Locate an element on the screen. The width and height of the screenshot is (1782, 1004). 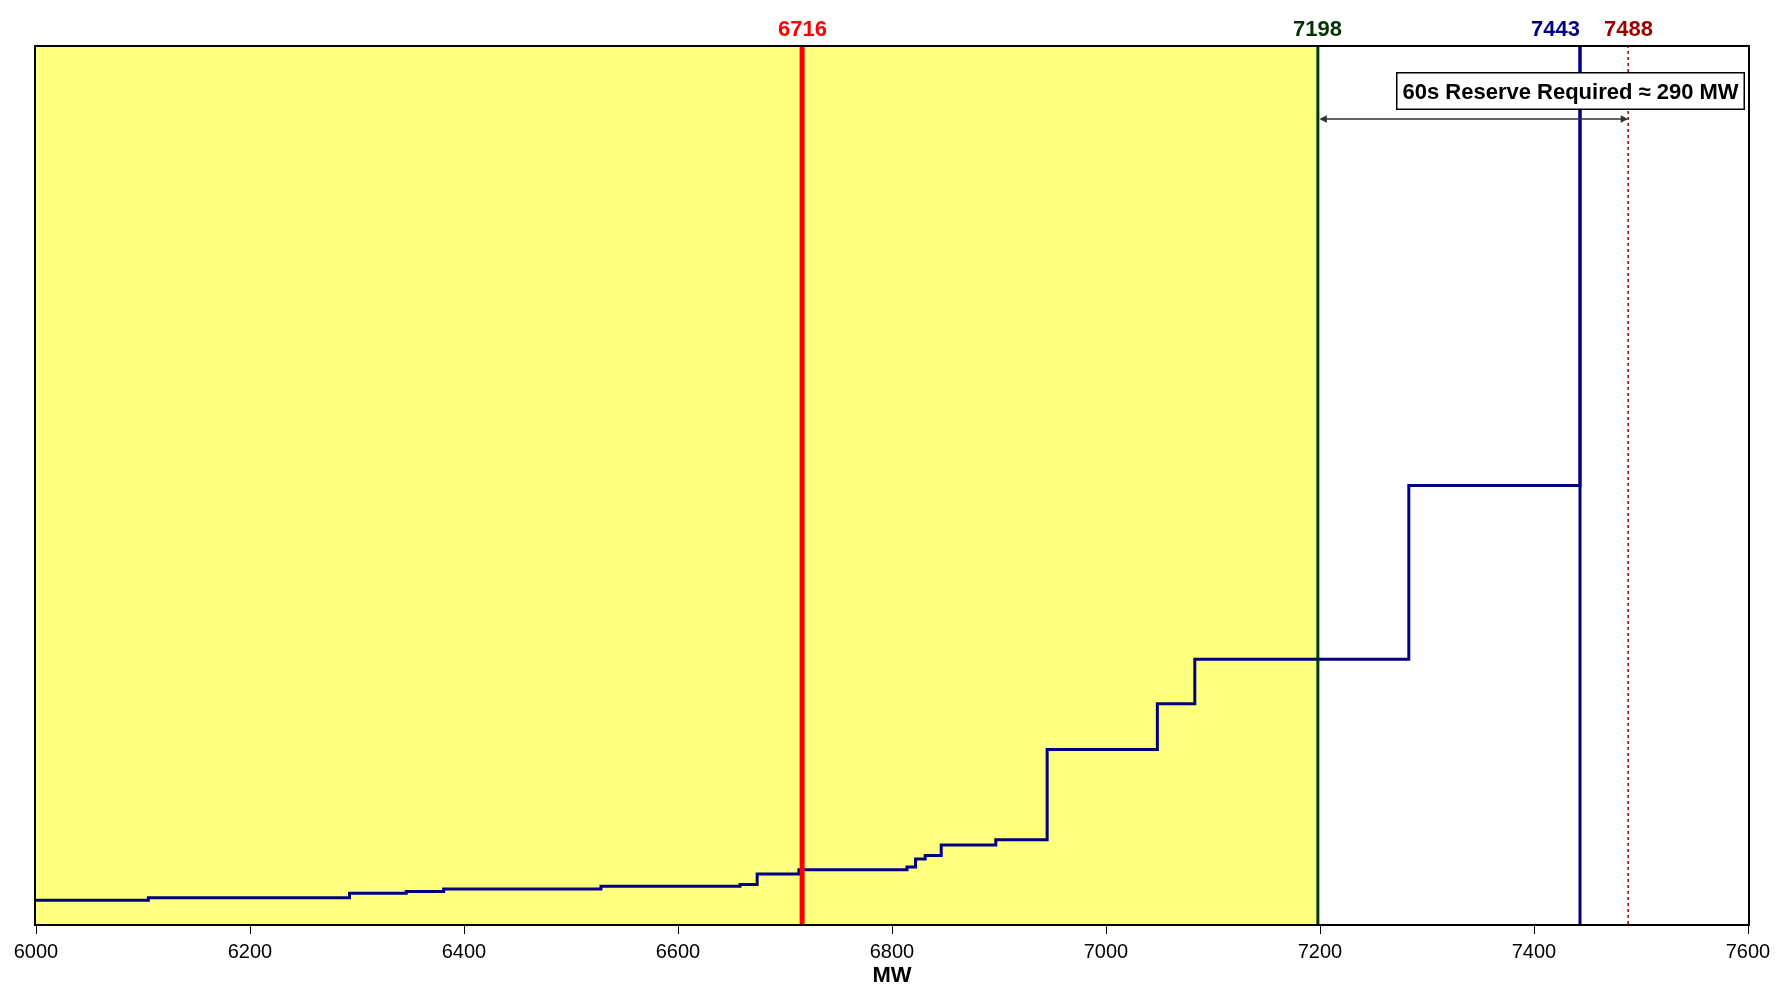
x-tick-label: 6400 is located at coordinates (464, 950).